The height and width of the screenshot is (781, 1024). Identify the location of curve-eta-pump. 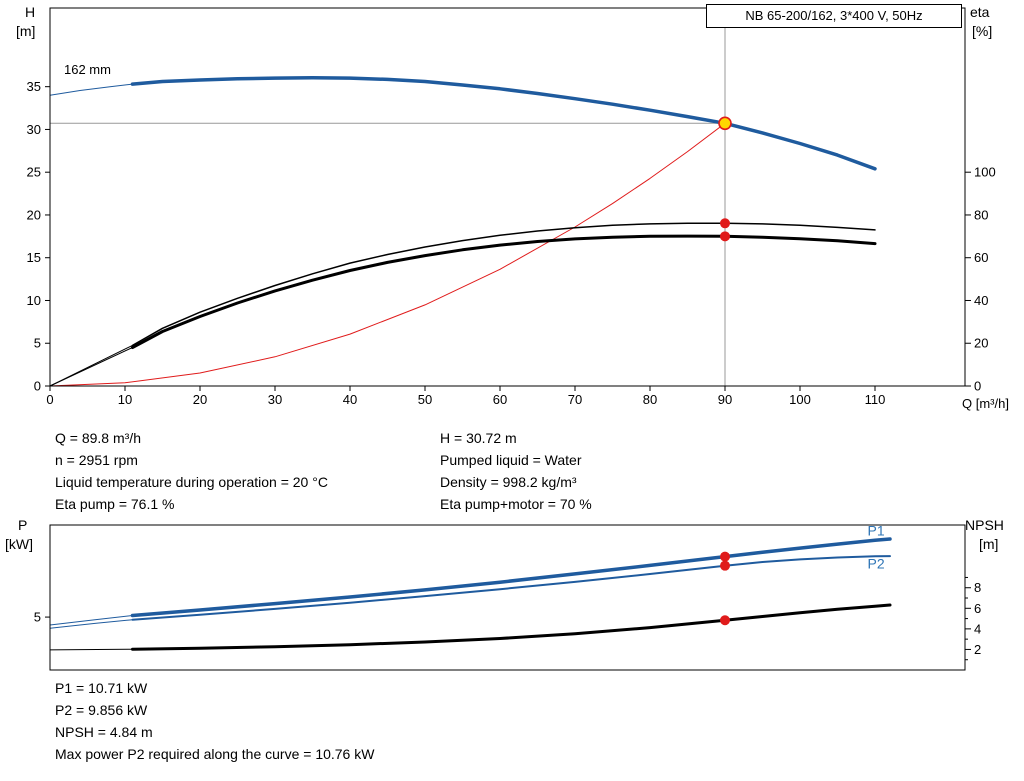
(503, 284).